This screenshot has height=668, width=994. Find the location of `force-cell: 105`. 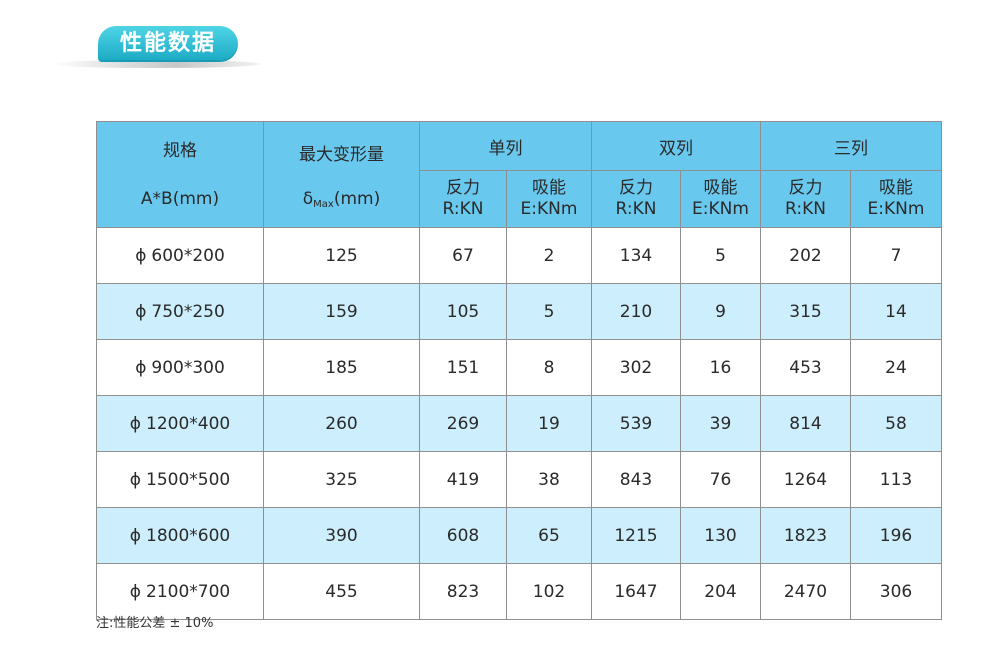

force-cell: 105 is located at coordinates (463, 311).